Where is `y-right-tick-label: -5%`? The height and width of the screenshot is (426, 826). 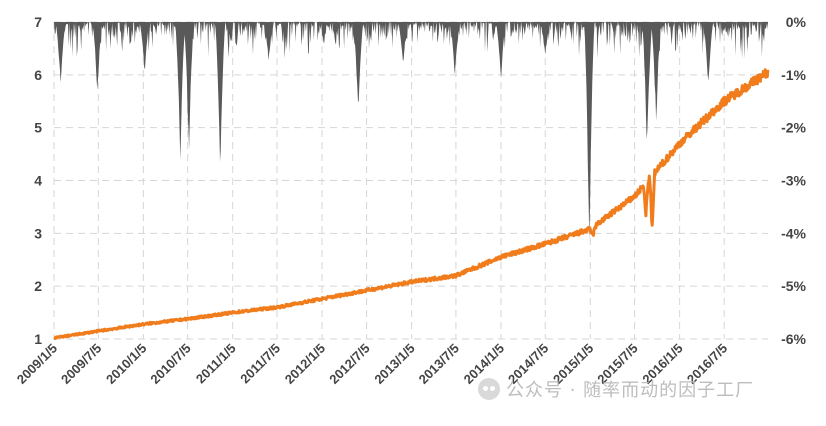
y-right-tick-label: -5% is located at coordinates (793, 286).